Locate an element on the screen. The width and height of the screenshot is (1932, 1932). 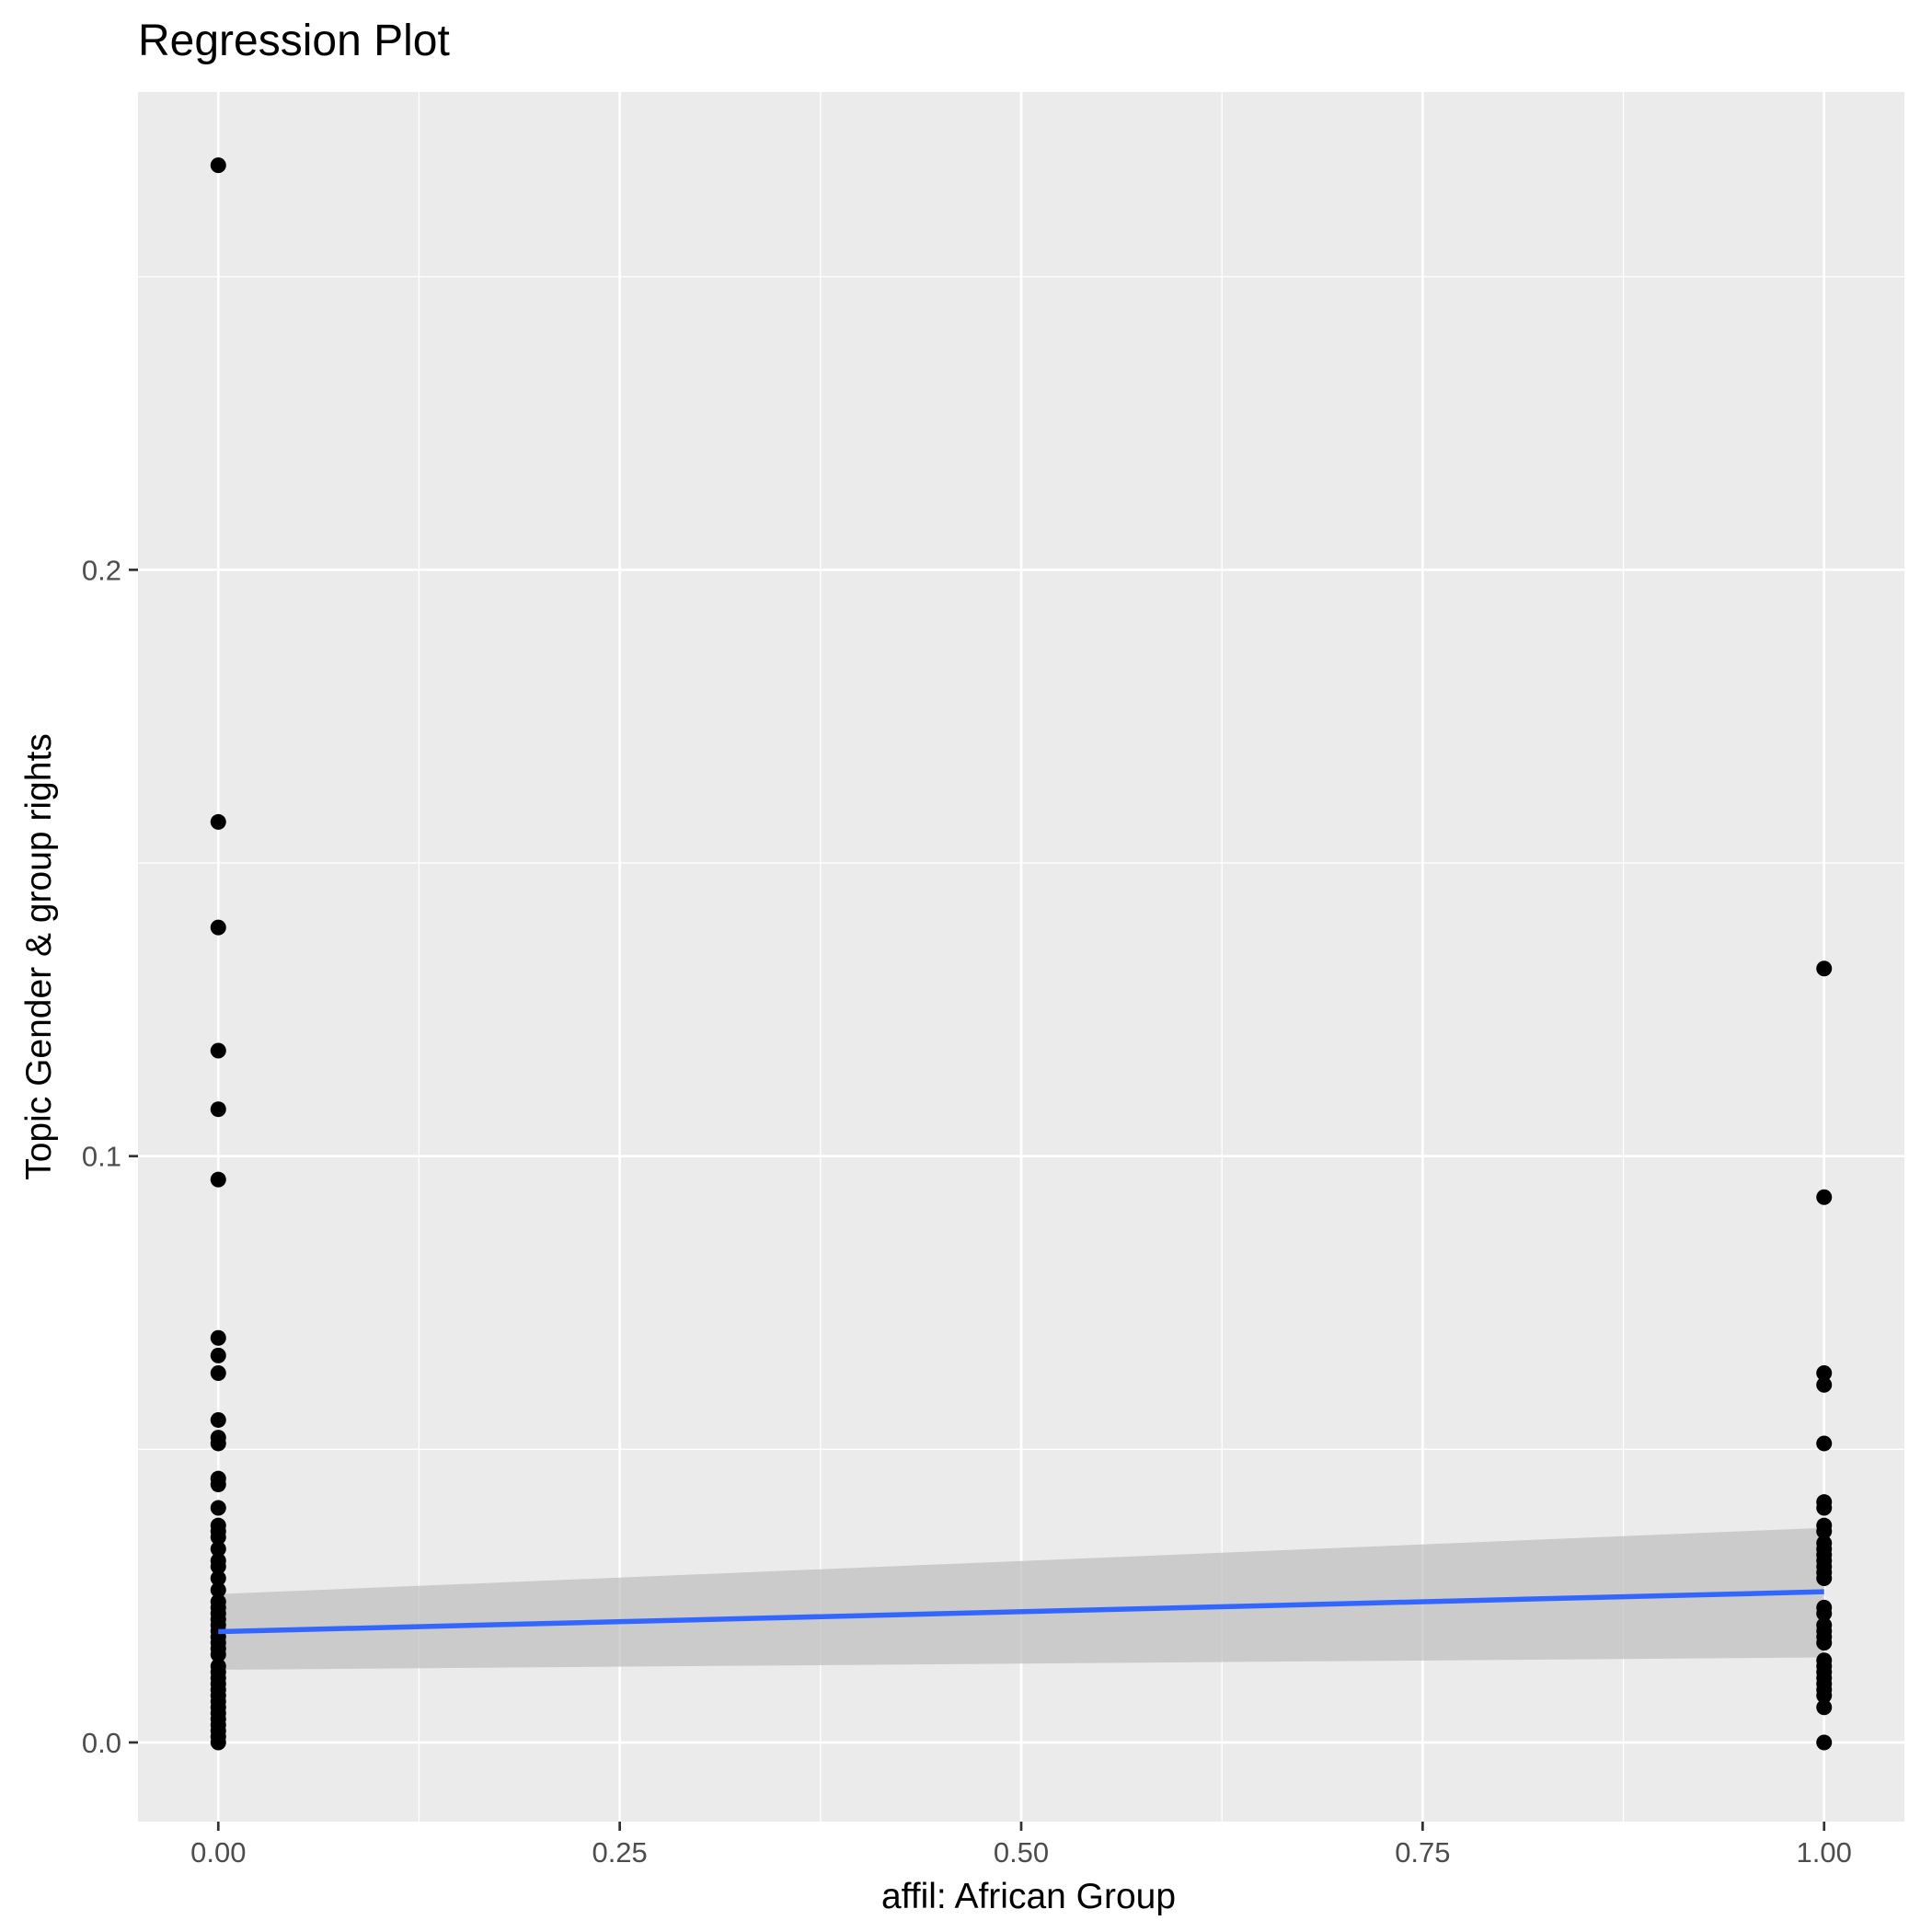
x-tick-label: 0.25 is located at coordinates (619, 1852).